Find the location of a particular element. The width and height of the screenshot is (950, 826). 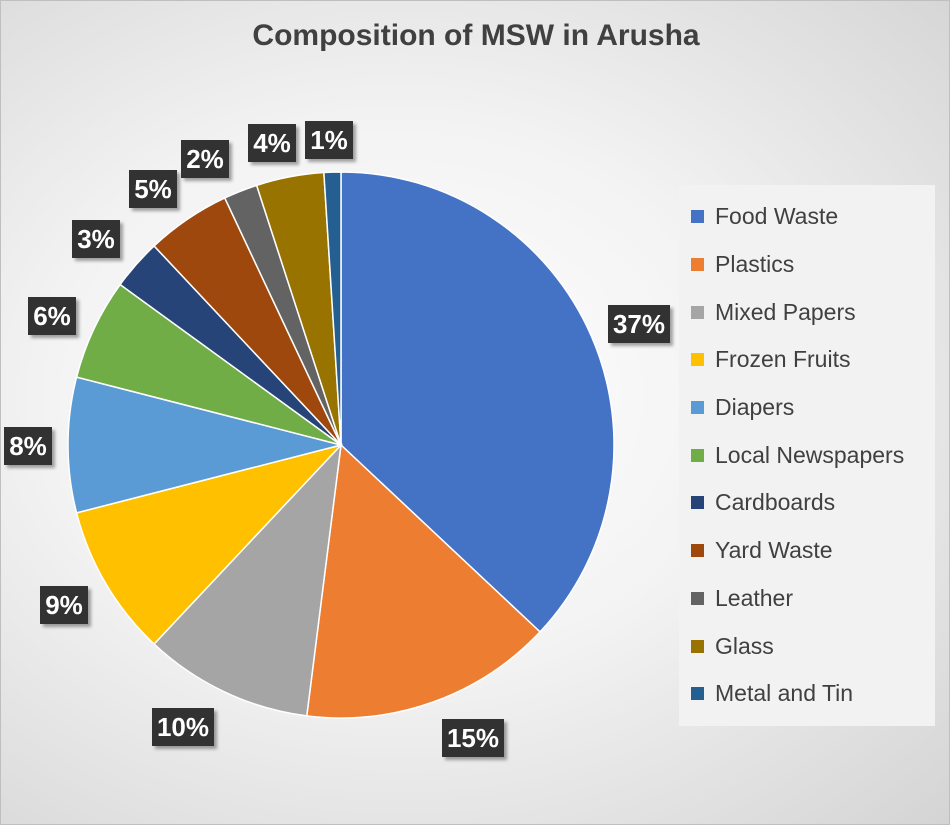

legend-item: Cardboards is located at coordinates (808, 503).